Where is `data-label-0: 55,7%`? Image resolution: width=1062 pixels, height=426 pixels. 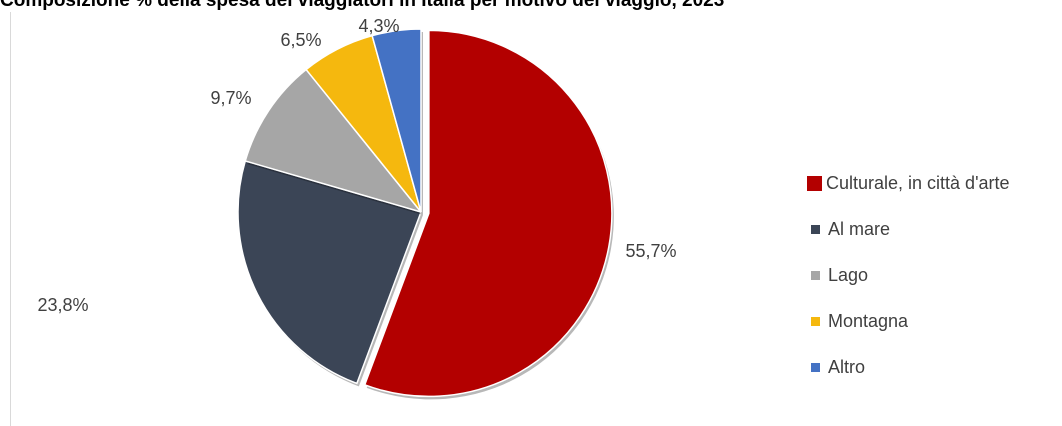 data-label-0: 55,7% is located at coordinates (650, 251).